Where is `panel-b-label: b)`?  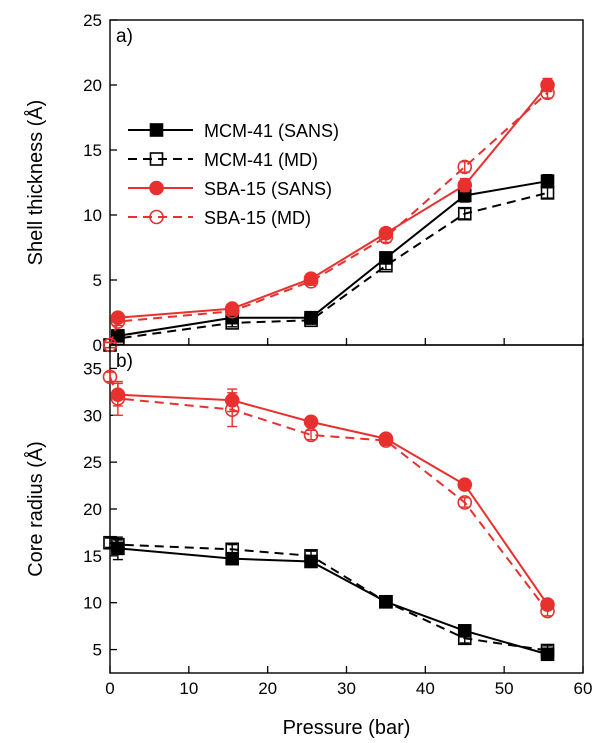 panel-b-label: b) is located at coordinates (124, 361).